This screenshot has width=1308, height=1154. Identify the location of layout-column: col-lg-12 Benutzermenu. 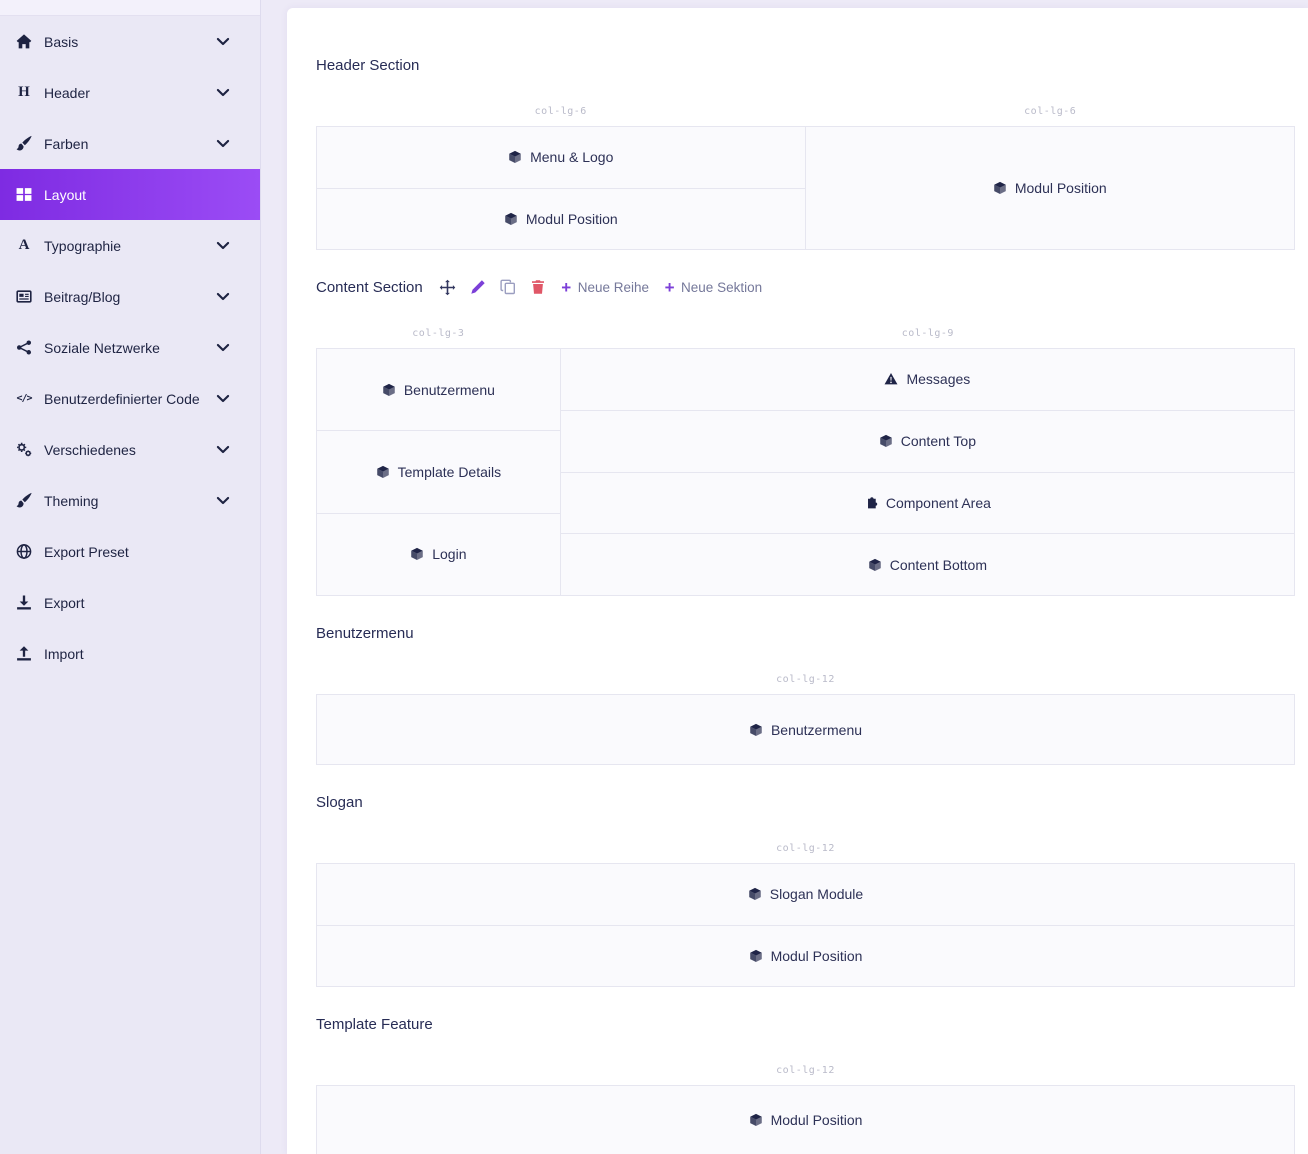
(805, 719).